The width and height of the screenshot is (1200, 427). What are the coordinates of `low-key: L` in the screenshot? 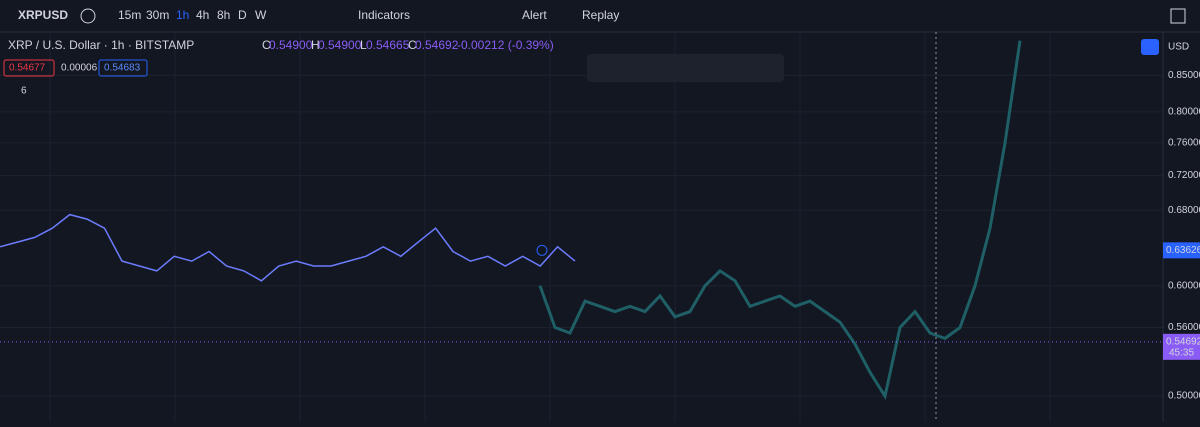 It's located at (363, 45).